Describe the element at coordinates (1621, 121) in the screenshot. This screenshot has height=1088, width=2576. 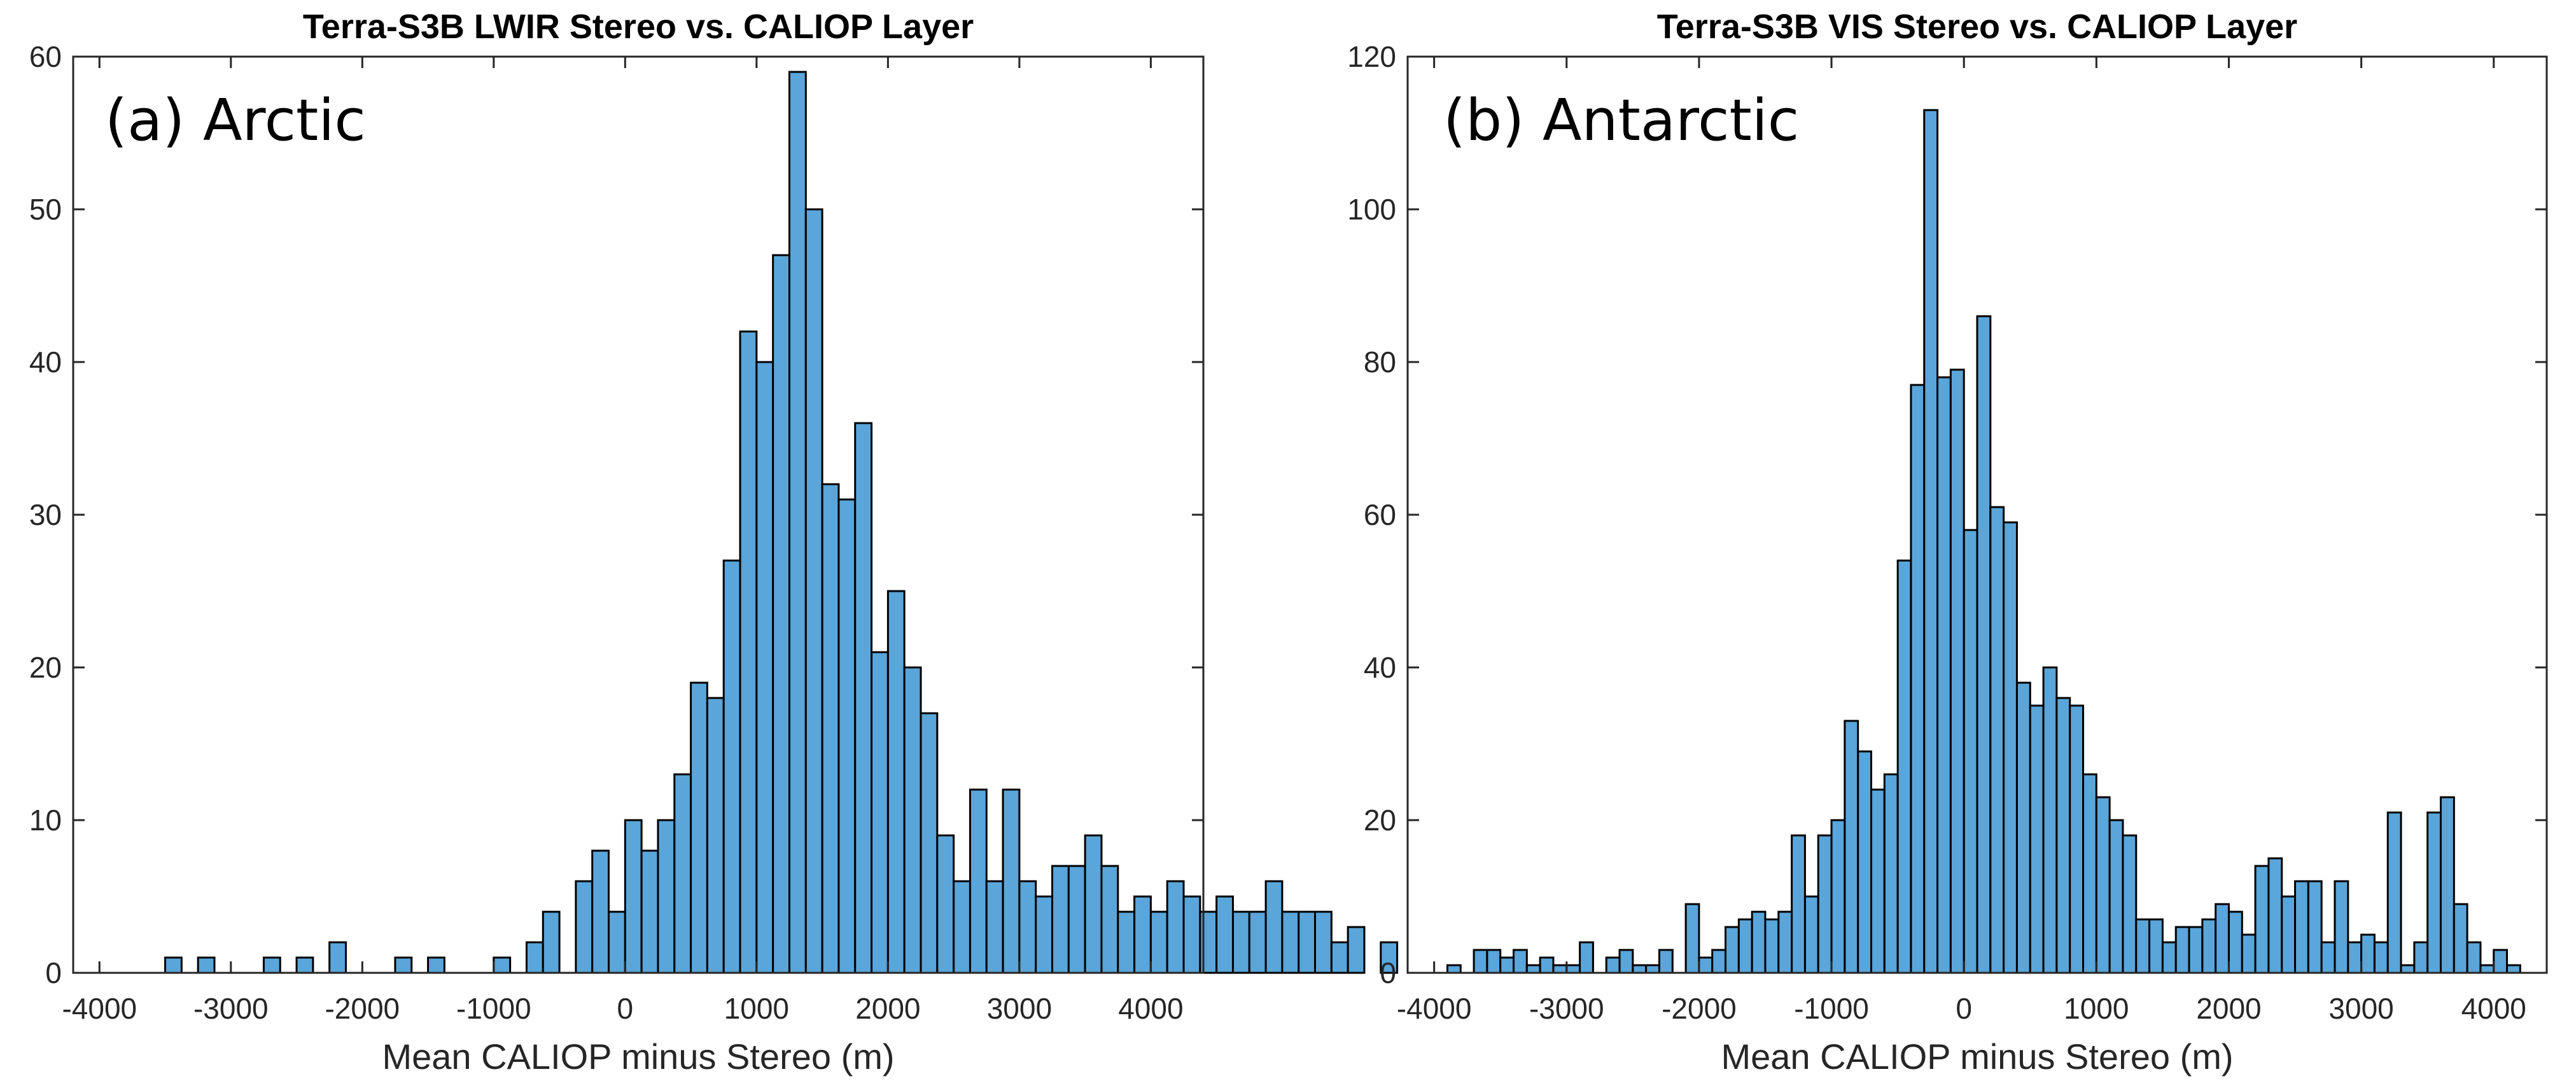
I see `panel-label: (b) Antarctic` at that location.